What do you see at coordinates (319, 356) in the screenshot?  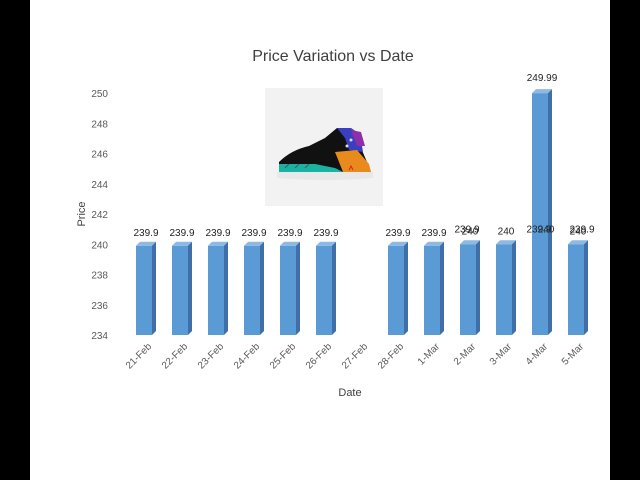 I see `x-tick-label: 26-Feb` at bounding box center [319, 356].